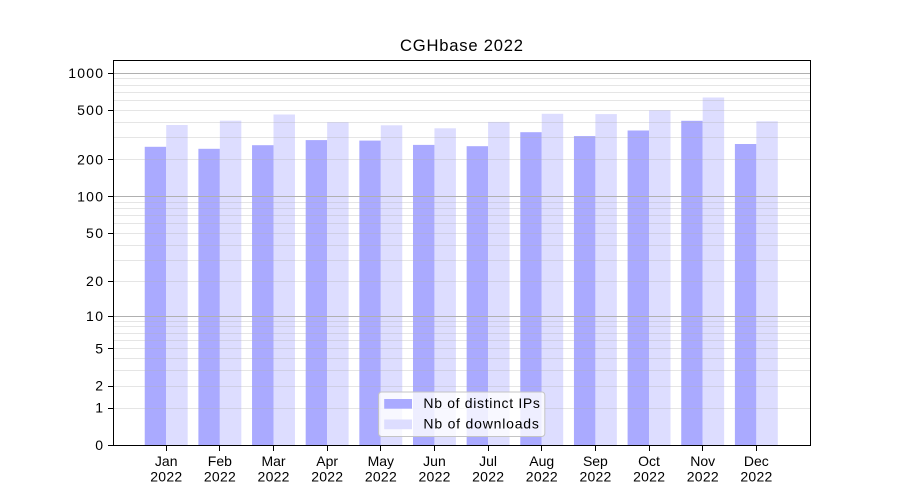  I want to click on svg-text: May, so click(381, 461).